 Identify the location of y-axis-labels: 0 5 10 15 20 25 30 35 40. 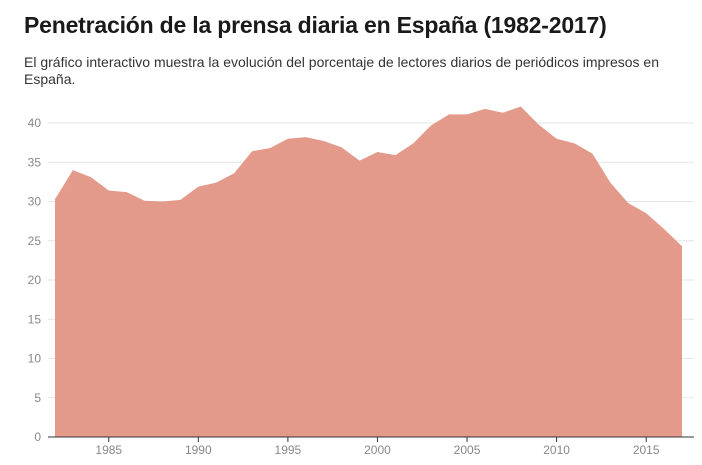
(35, 280).